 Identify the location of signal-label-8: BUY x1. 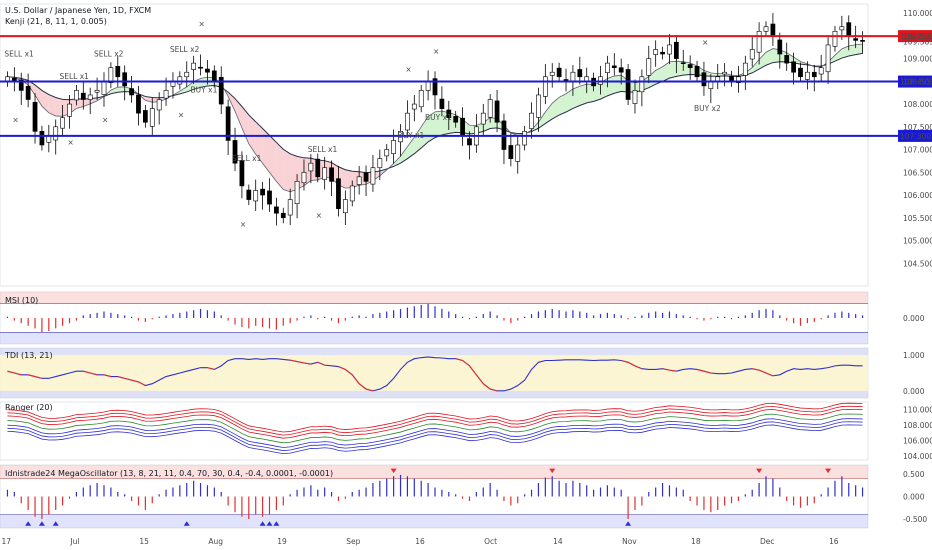
(438, 117).